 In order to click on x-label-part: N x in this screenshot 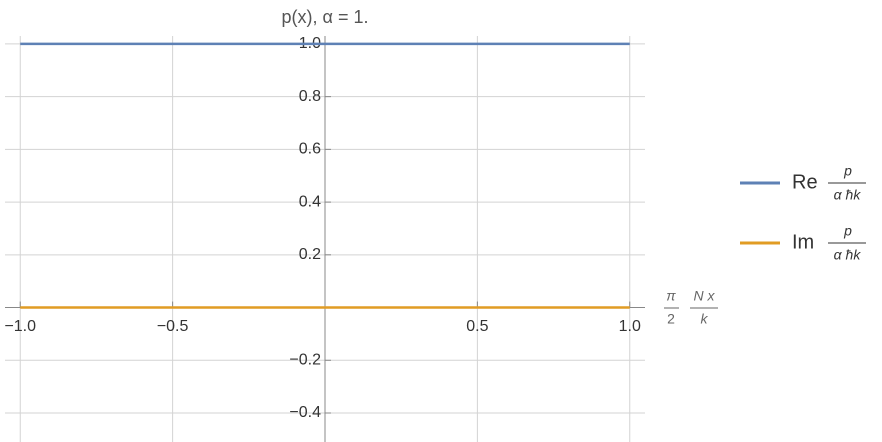, I will do `click(705, 296)`.